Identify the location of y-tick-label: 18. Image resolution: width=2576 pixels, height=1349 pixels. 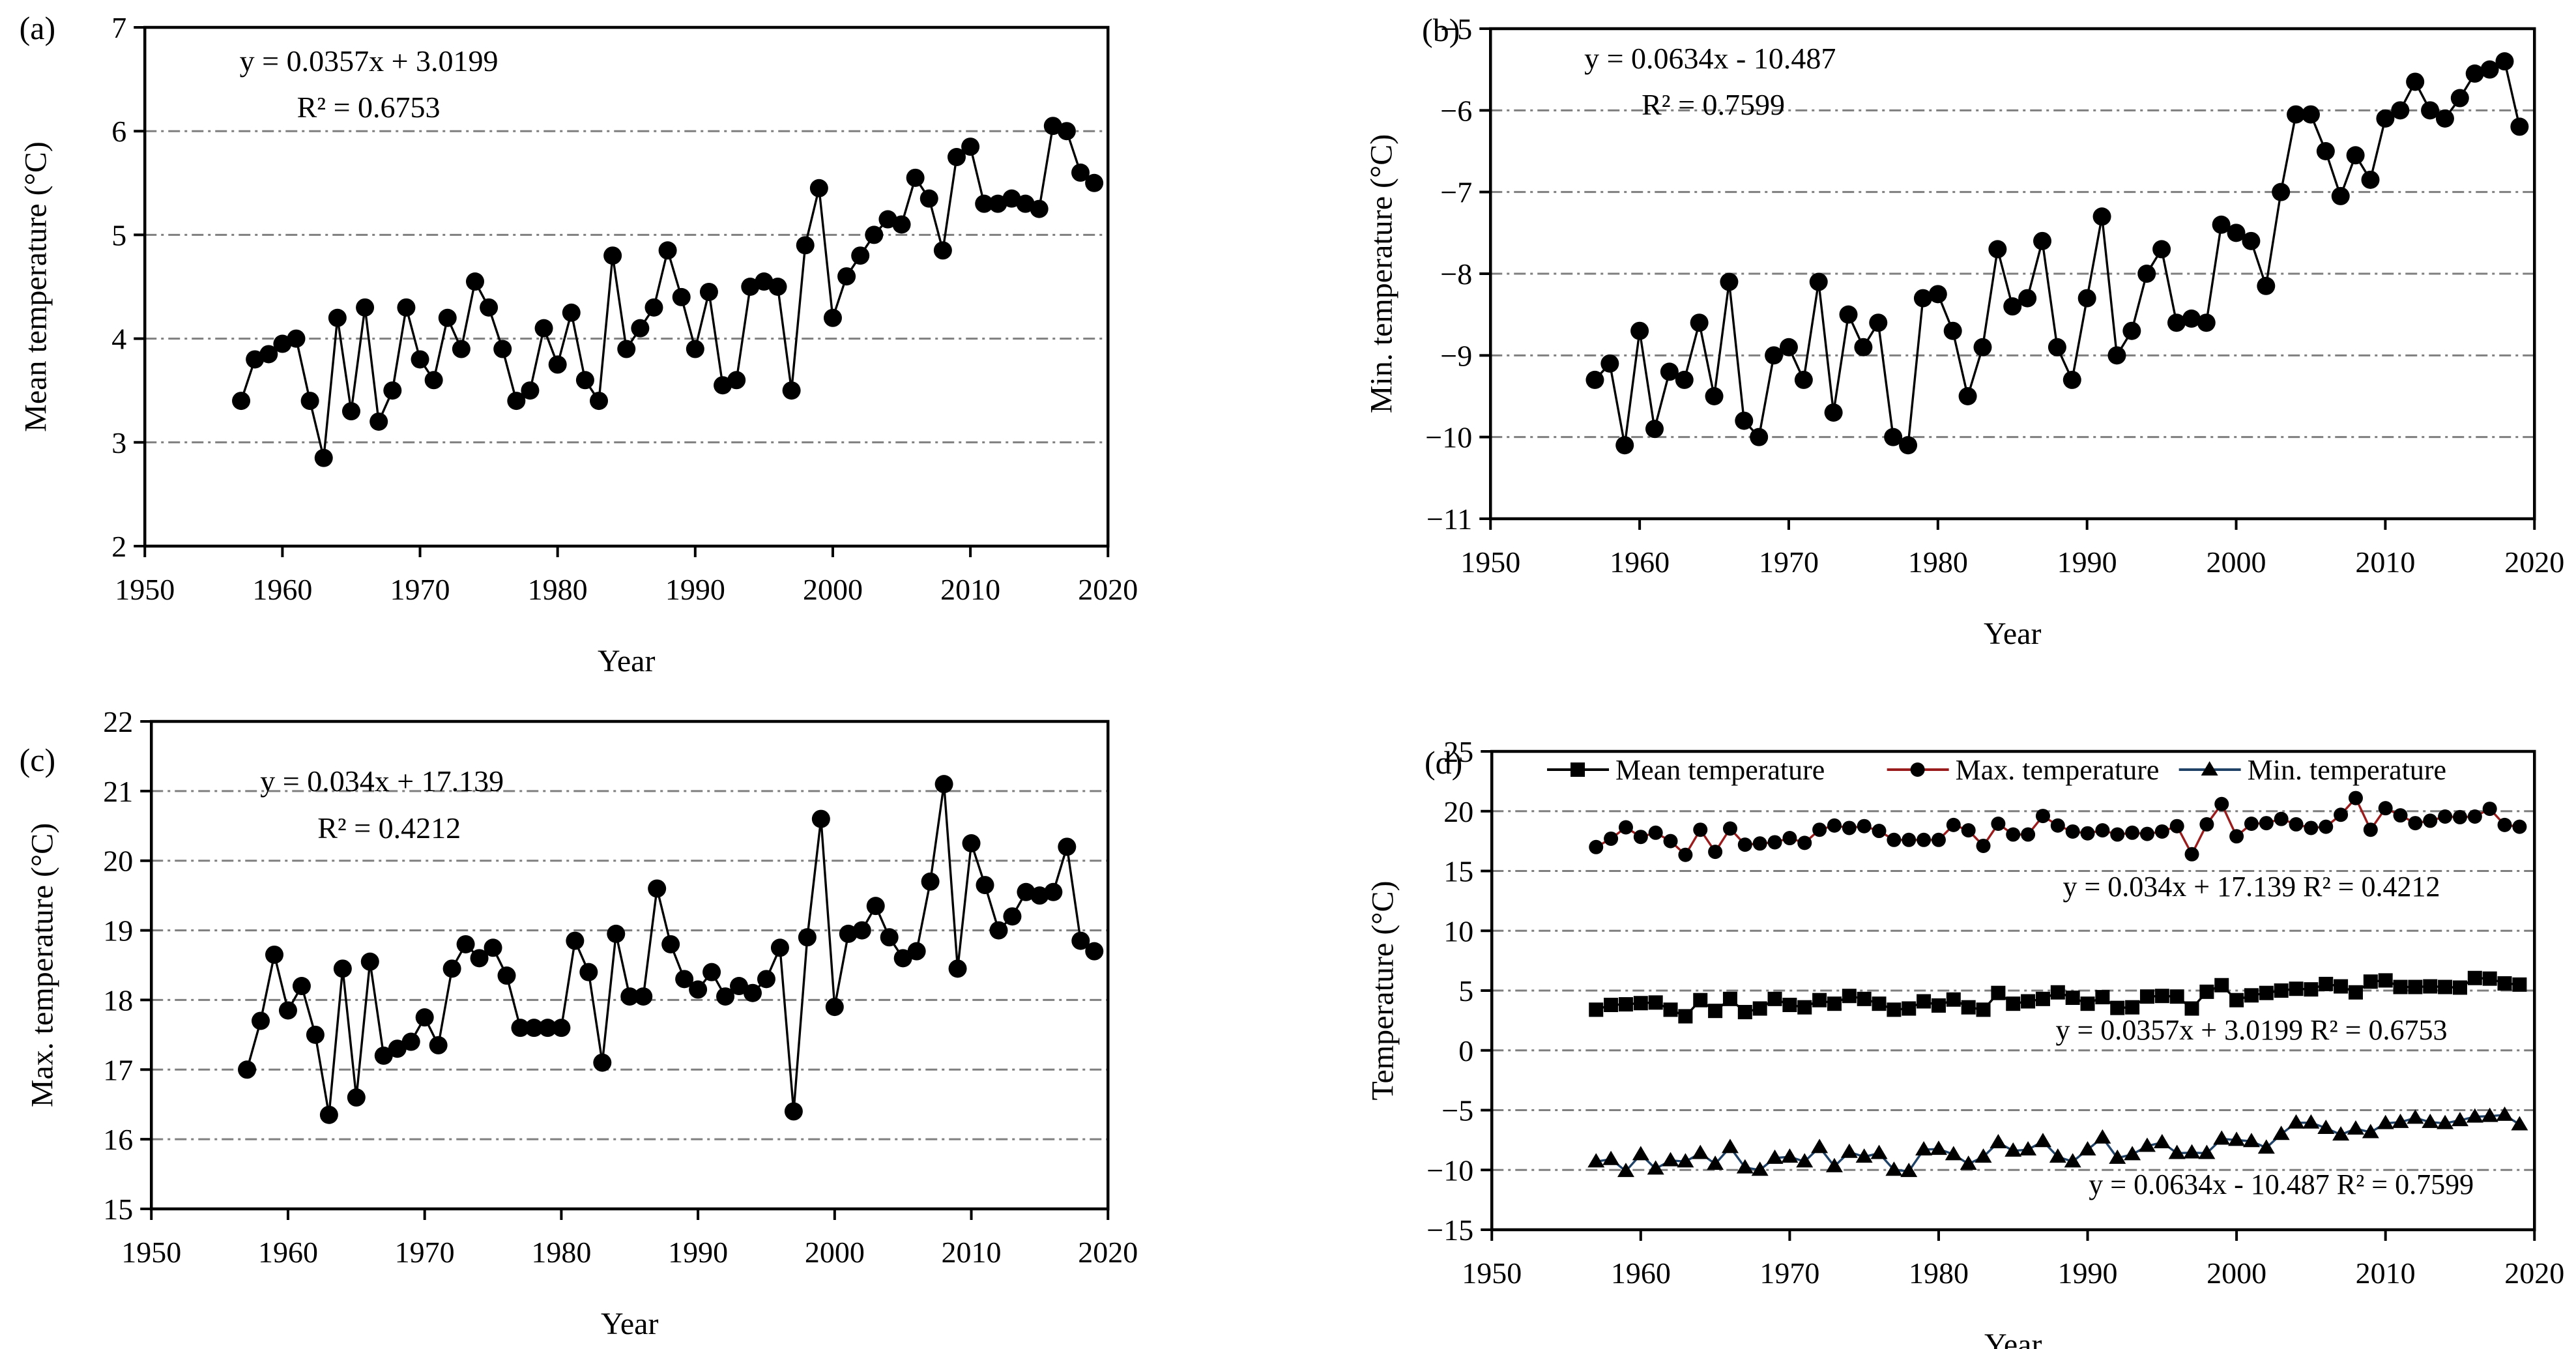
(118, 1000).